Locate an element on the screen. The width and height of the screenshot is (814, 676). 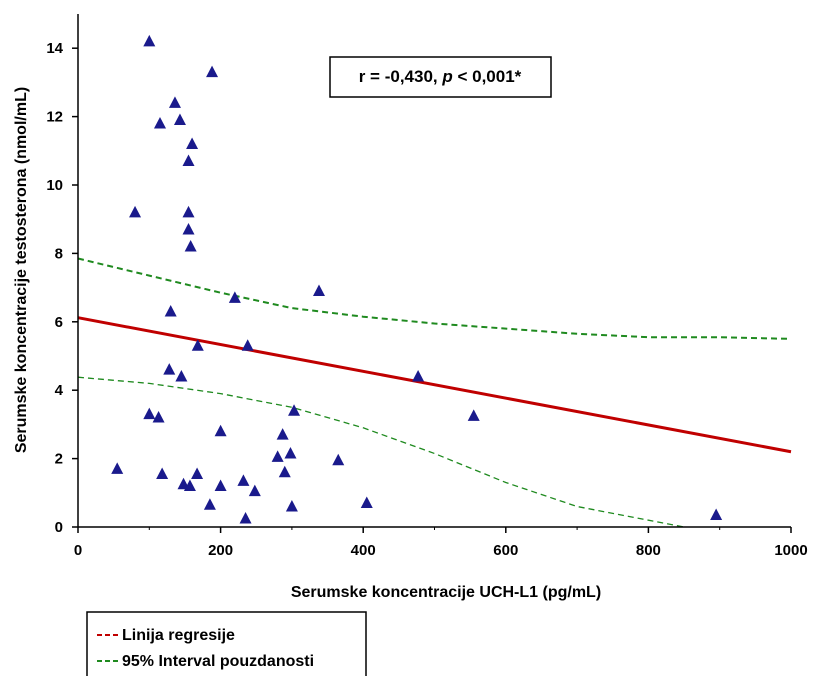
x-tick-label: 400 is located at coordinates (363, 550).